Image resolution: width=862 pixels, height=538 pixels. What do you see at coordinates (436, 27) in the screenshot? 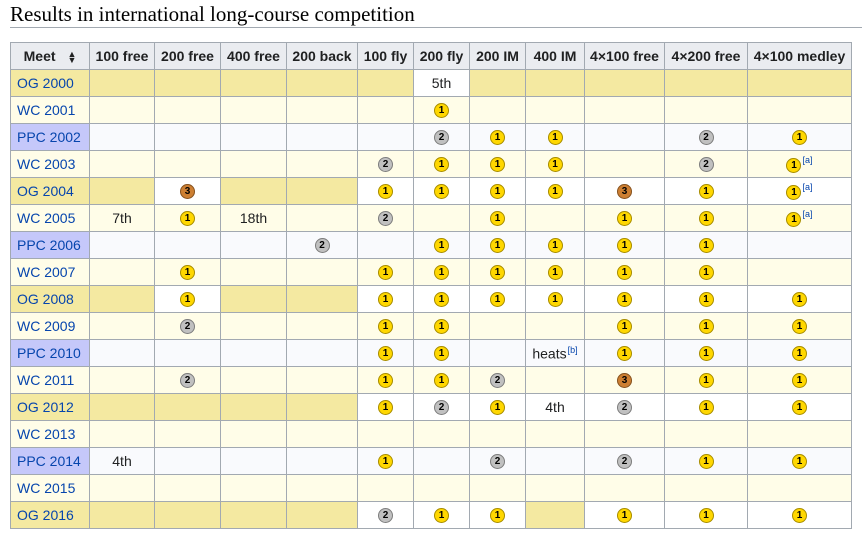
I see `heading-divider` at bounding box center [436, 27].